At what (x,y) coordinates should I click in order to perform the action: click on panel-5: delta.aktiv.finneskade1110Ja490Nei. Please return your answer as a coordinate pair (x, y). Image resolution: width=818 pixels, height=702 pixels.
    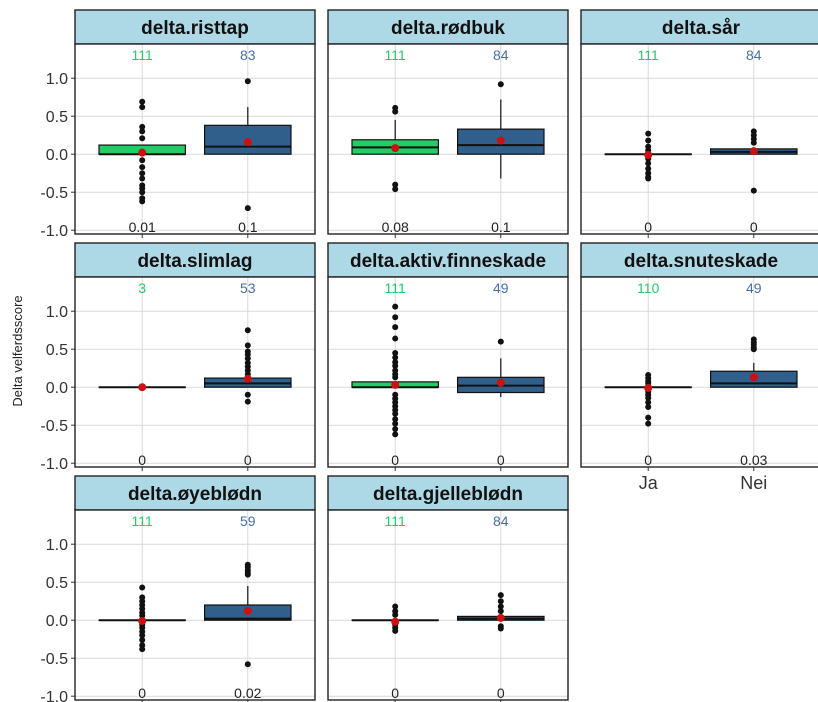
    Looking at the image, I should click on (448, 367).